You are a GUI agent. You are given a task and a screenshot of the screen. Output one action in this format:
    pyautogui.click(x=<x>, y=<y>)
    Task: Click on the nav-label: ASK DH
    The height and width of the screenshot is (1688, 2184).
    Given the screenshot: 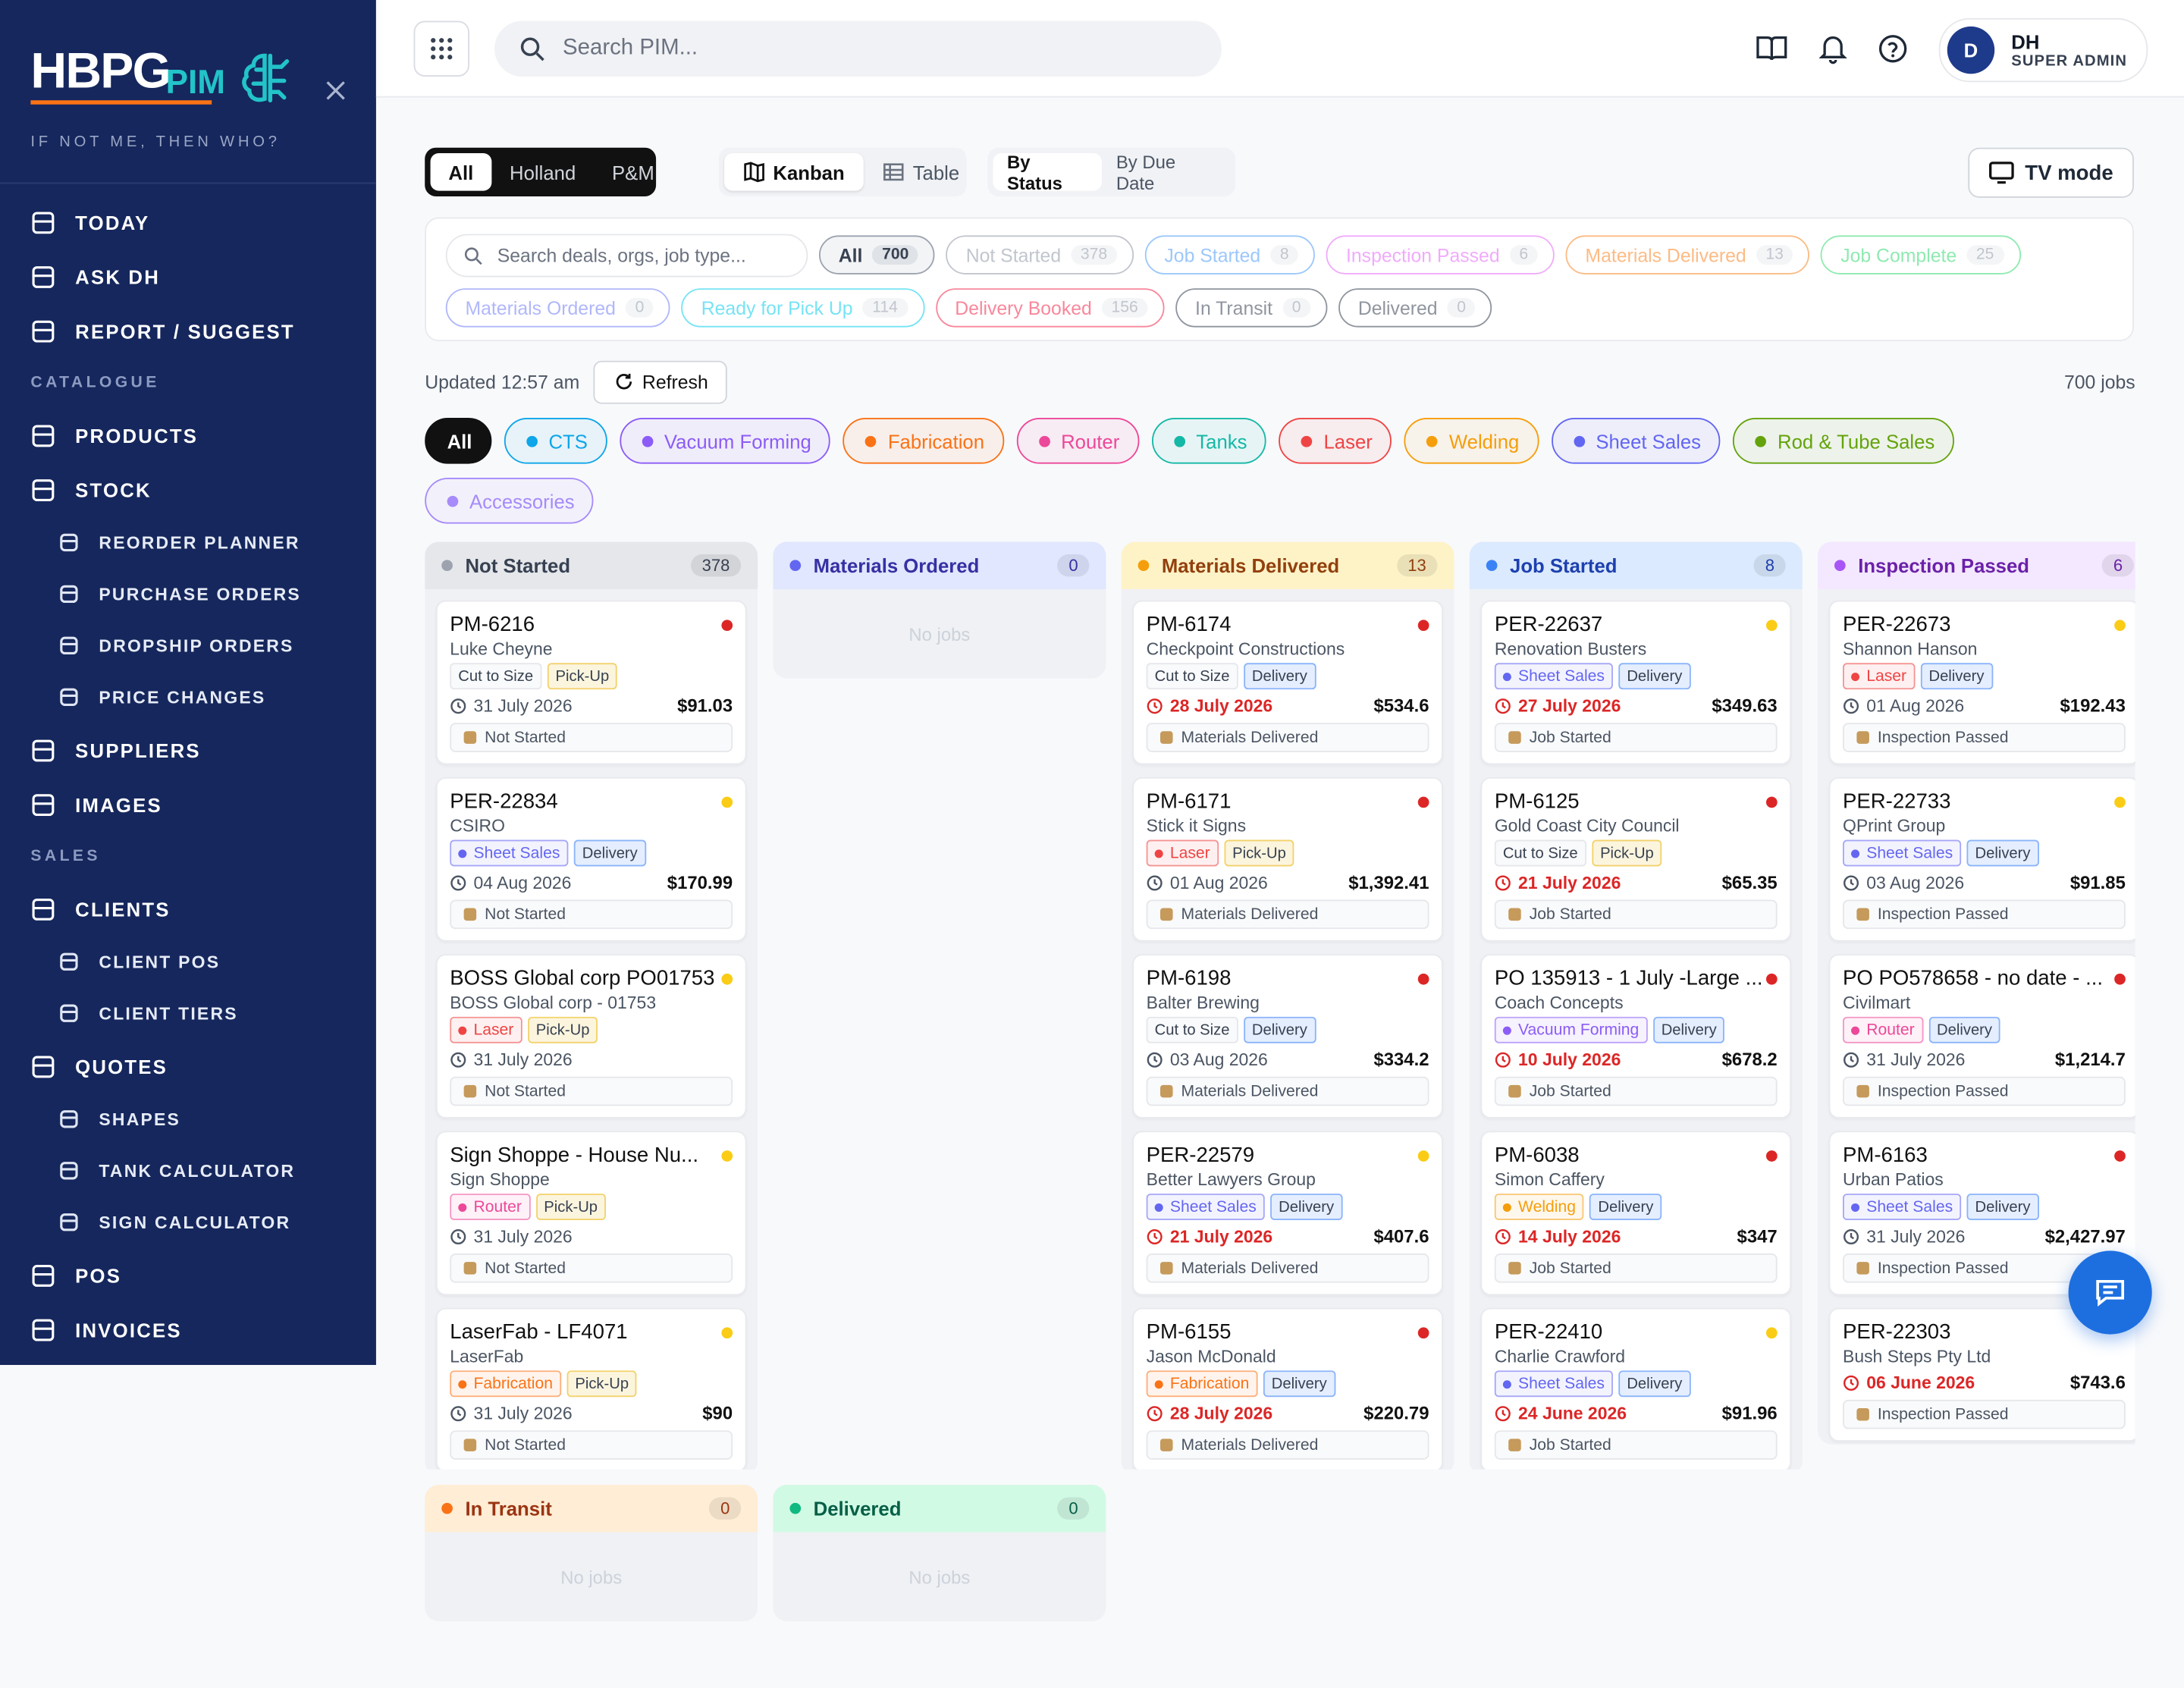 What is the action you would take?
    pyautogui.click(x=117, y=276)
    